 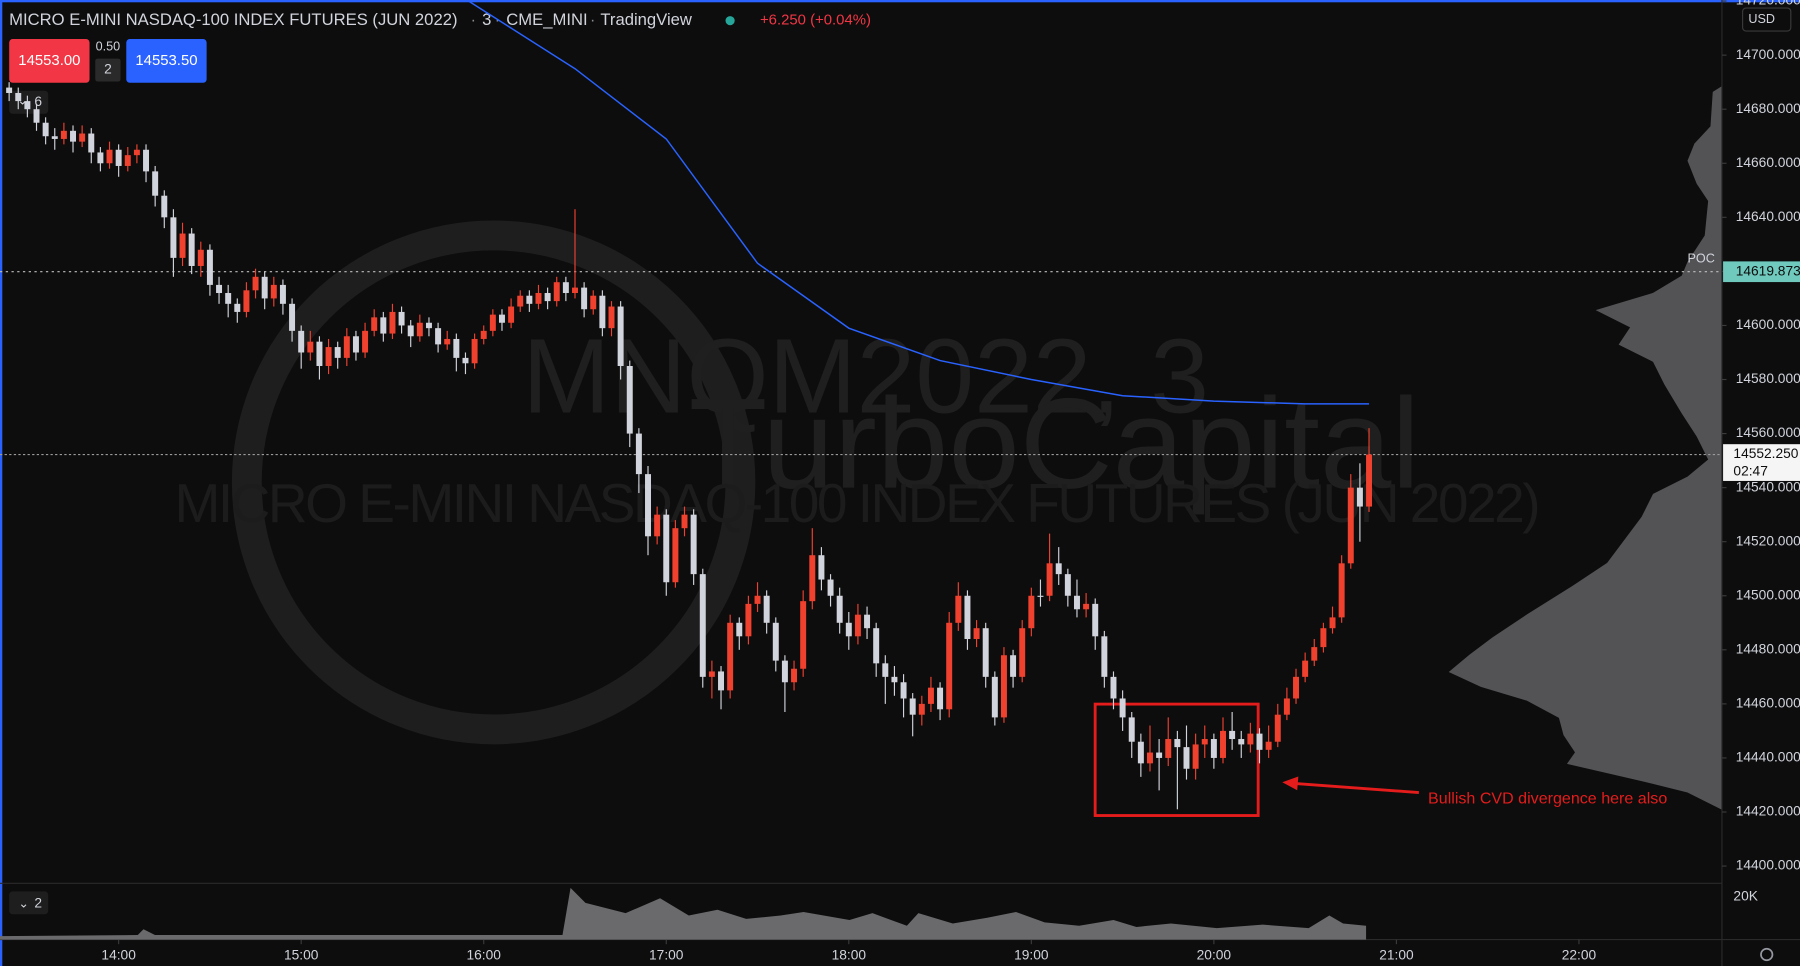 What do you see at coordinates (683, 913) in the screenshot?
I see `volume-histogram` at bounding box center [683, 913].